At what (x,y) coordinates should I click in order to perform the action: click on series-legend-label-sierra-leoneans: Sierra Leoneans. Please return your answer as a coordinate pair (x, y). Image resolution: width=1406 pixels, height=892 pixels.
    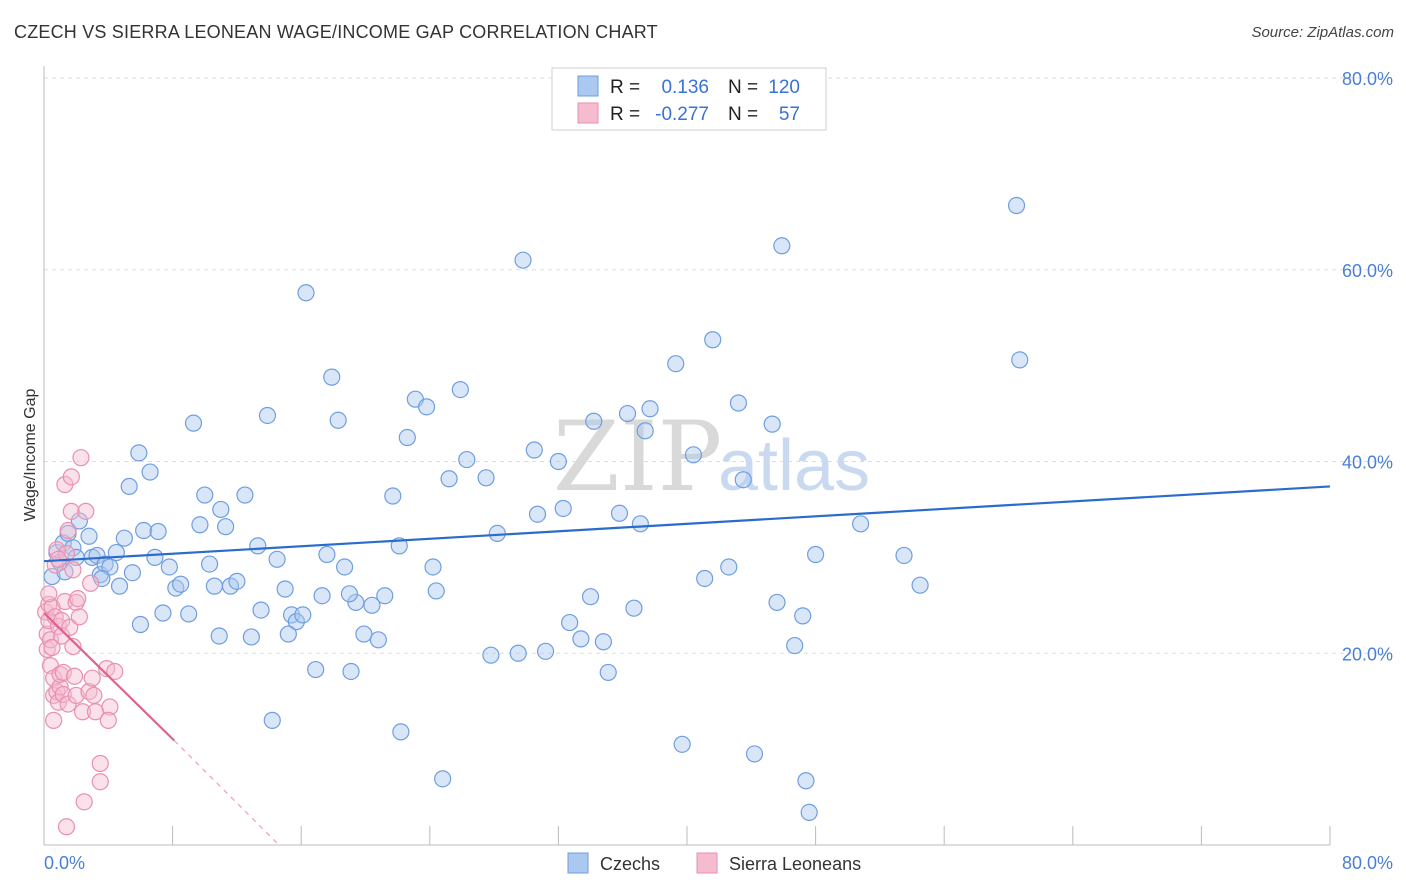
    Looking at the image, I should click on (795, 864).